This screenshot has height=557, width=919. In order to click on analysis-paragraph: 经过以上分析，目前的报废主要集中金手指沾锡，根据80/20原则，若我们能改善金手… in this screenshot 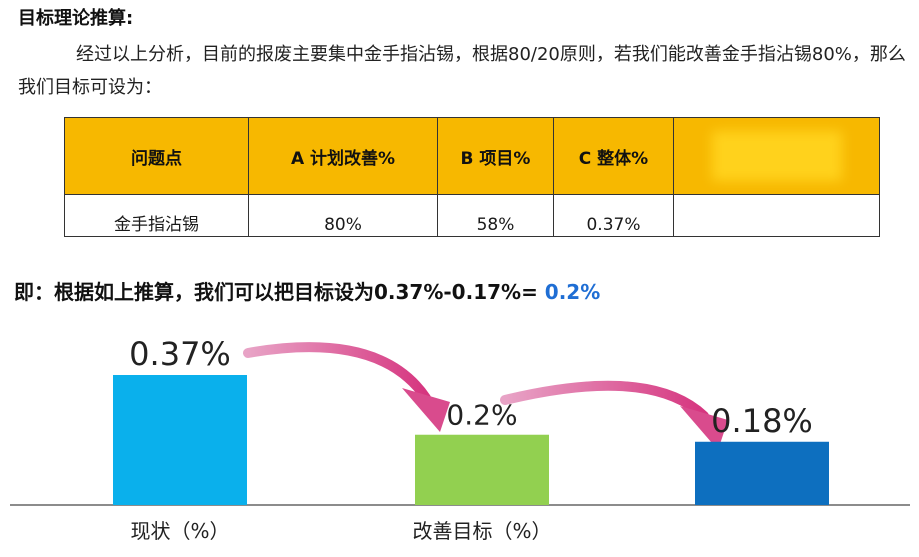, I will do `click(462, 71)`.